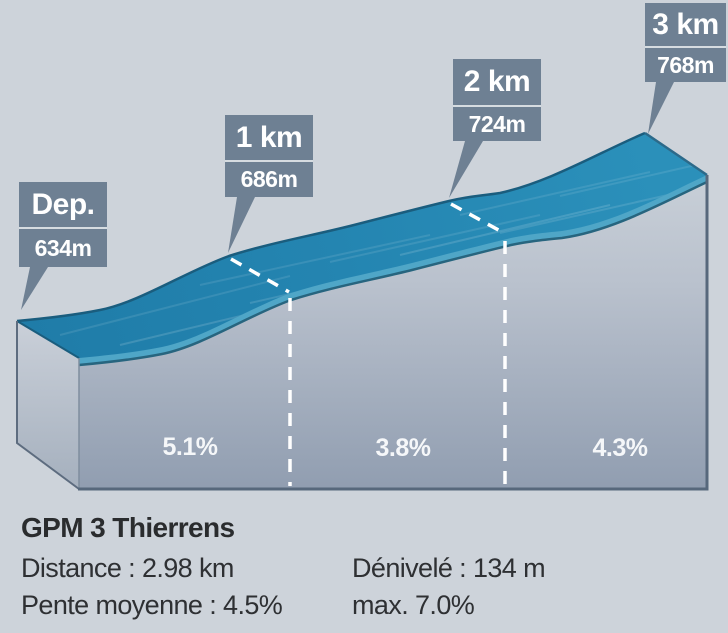 The width and height of the screenshot is (728, 633). I want to click on distance-text: Distance : 2.98 km, so click(127, 568).